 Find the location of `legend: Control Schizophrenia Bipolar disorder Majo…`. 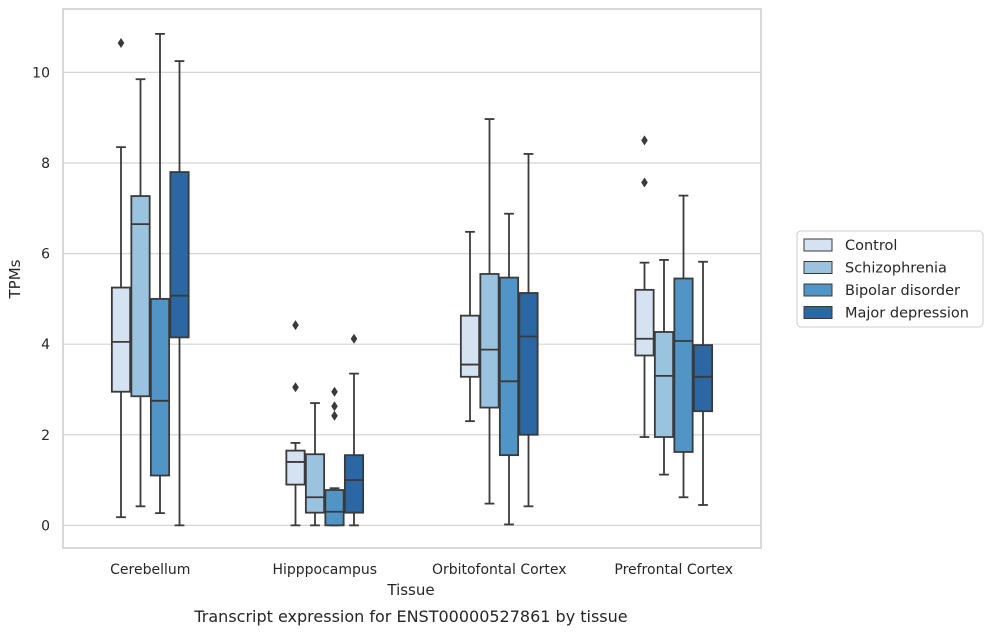

legend: Control Schizophrenia Bipolar disorder Majo… is located at coordinates (890, 279).